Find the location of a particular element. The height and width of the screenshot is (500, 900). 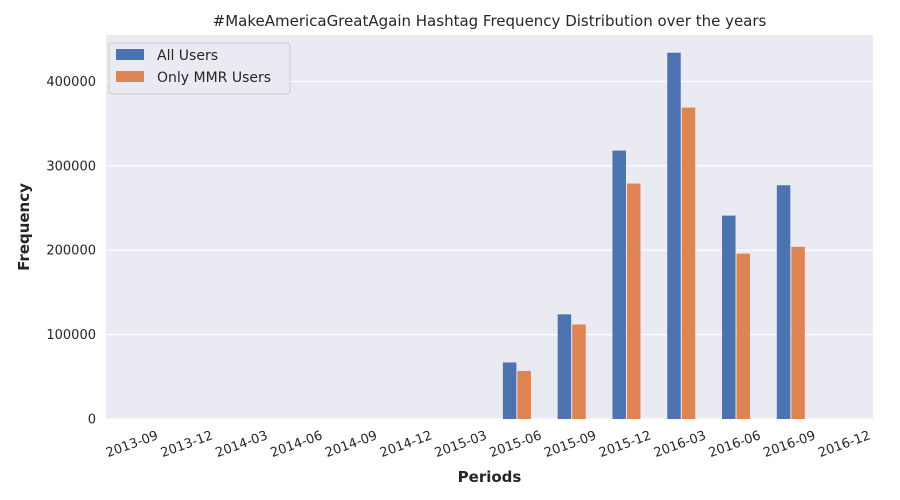

x-tick-label: 2014-06 is located at coordinates (296, 444).